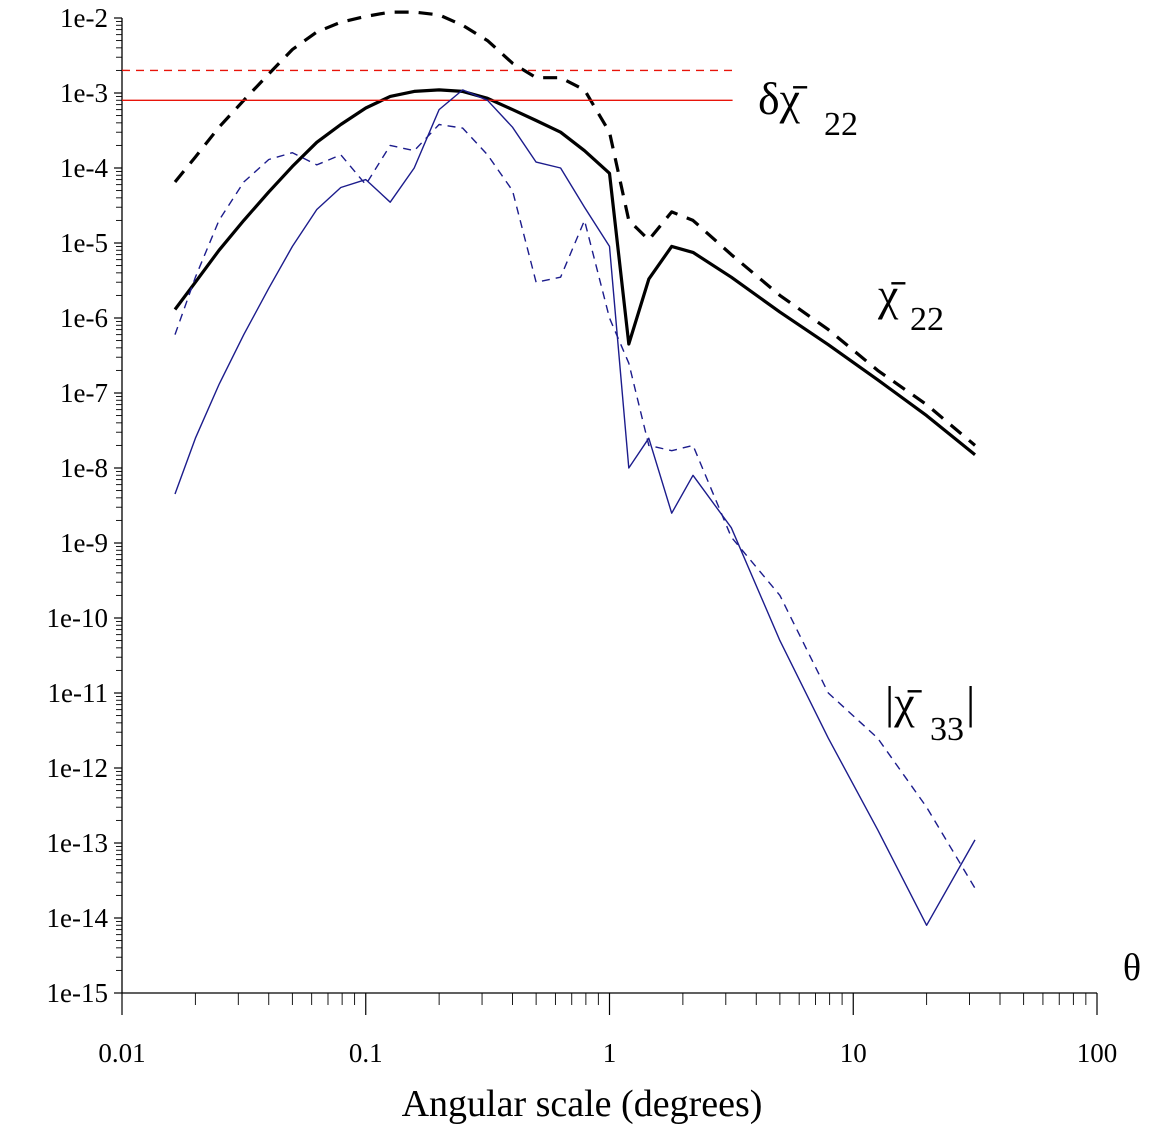 This screenshot has height=1128, width=1157. What do you see at coordinates (904, 702) in the screenshot?
I see `annotation-chi33-main: |χ̄` at bounding box center [904, 702].